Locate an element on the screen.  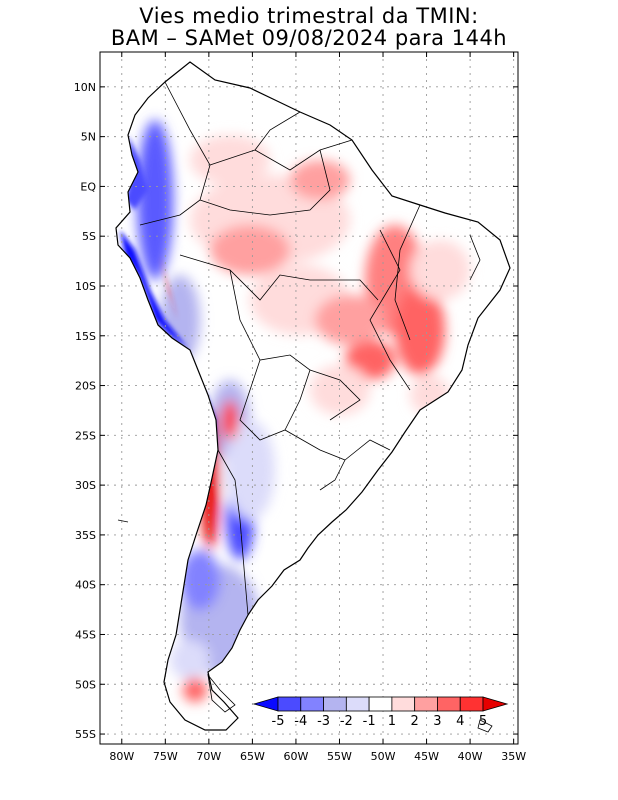
lon-label: 55W is located at coordinates (339, 756).